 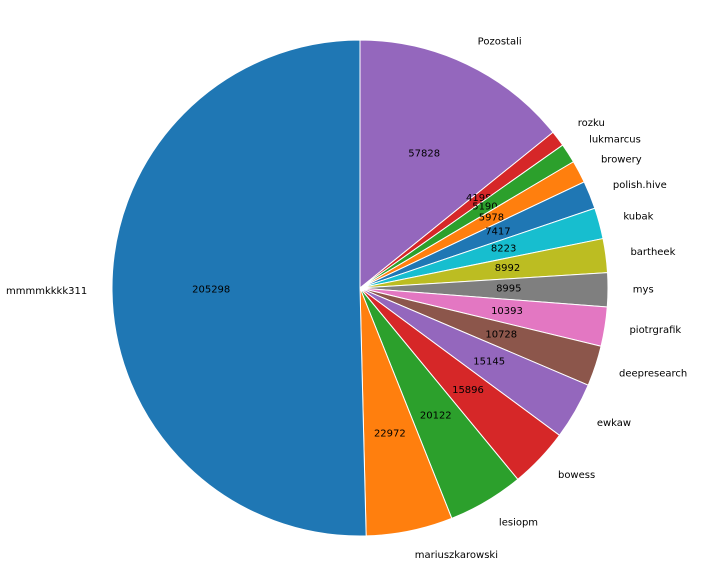 I want to click on pie-category-label-polish-hive: polish.hive, so click(x=640, y=185).